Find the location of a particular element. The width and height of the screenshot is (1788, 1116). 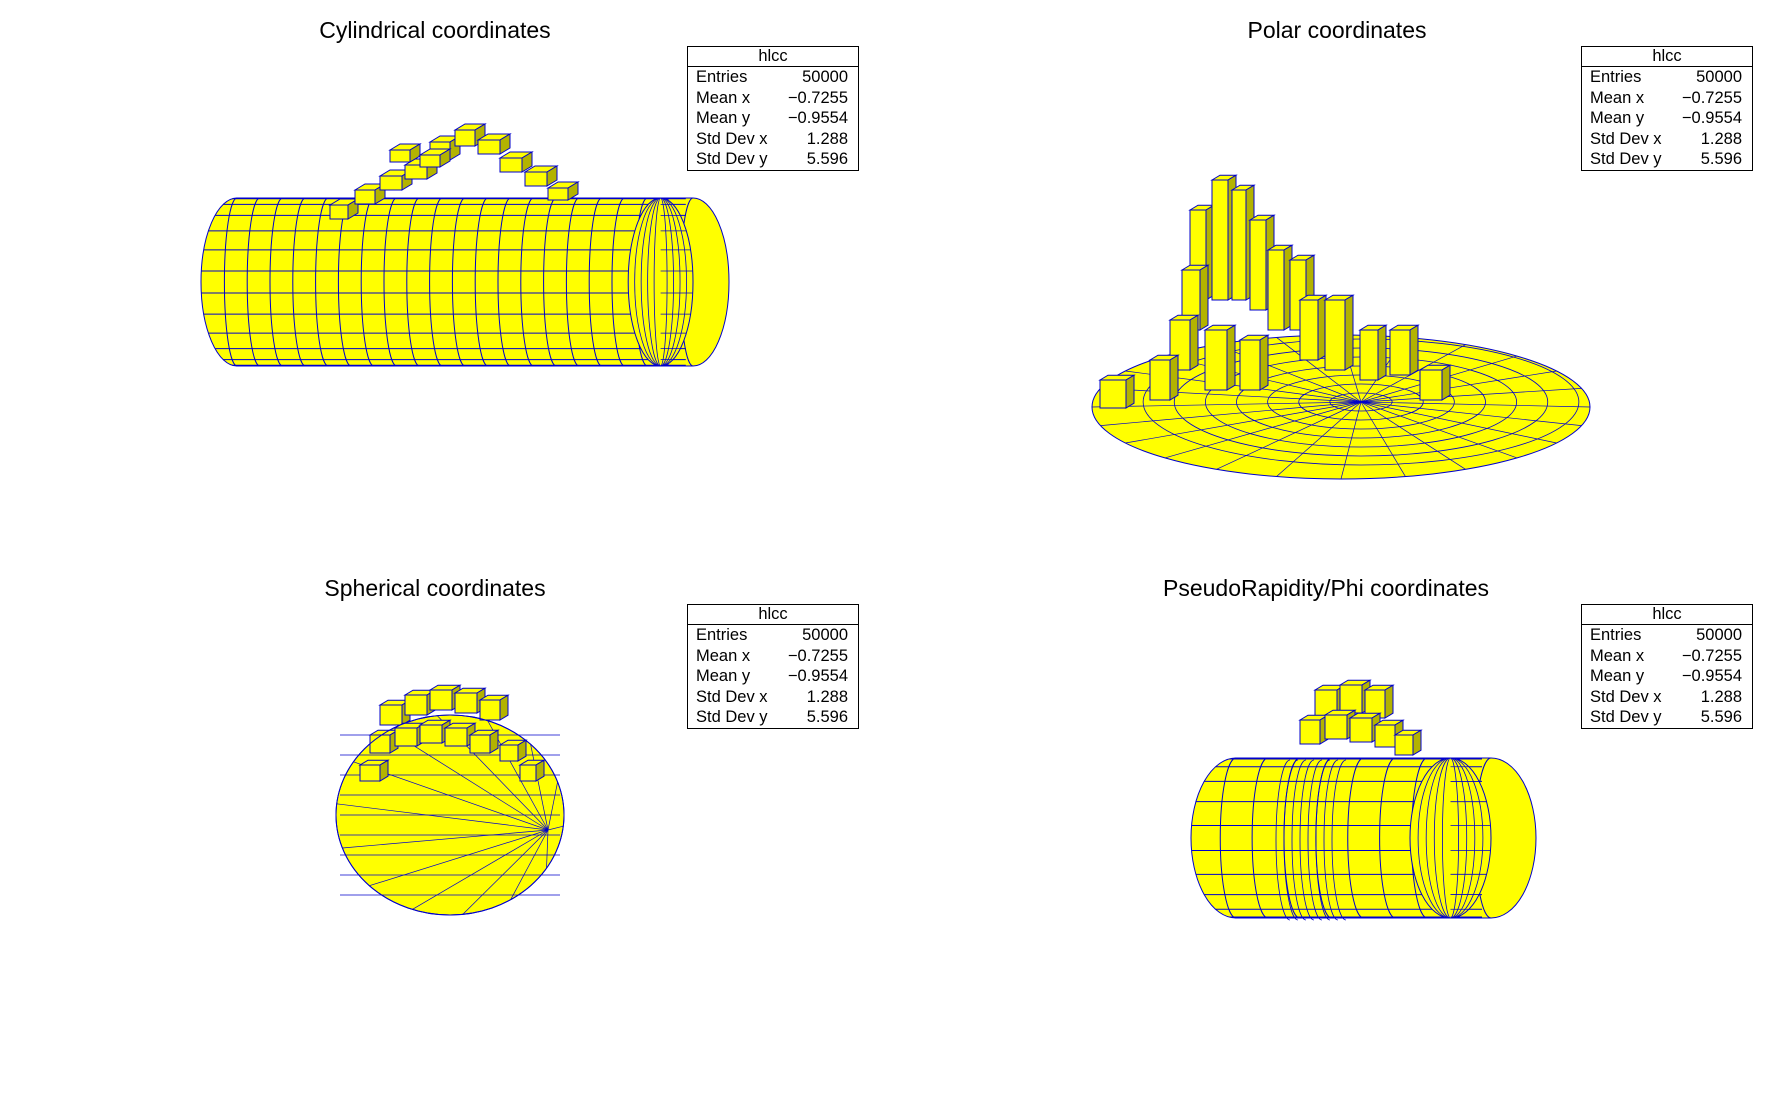

stats-row-std-x: Std Dev x 1.288 is located at coordinates (1667, 697).